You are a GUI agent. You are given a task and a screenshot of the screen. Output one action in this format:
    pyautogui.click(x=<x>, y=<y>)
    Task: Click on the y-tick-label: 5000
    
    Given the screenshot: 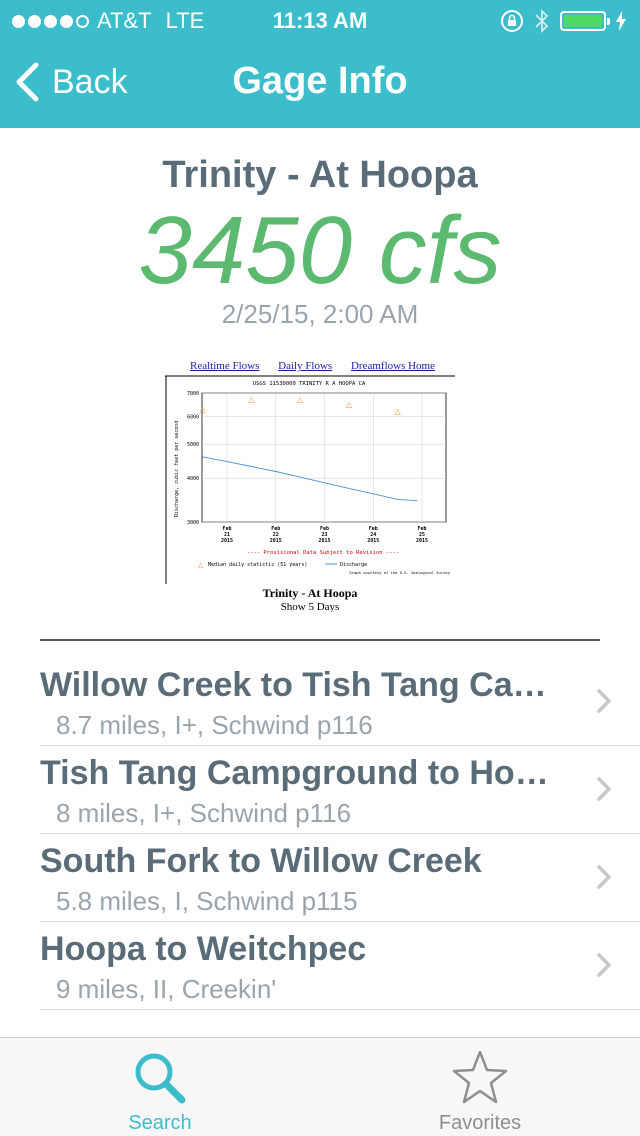 What is the action you would take?
    pyautogui.click(x=193, y=445)
    